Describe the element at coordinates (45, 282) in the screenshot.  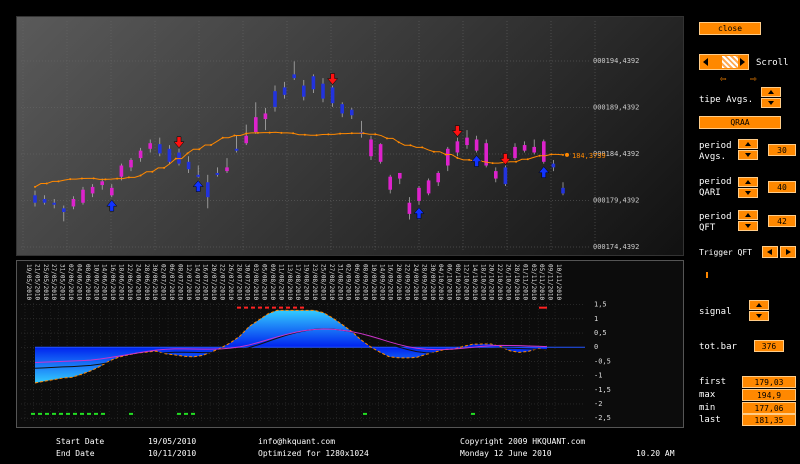
I see `date-tick-label: 25/05/2010` at that location.